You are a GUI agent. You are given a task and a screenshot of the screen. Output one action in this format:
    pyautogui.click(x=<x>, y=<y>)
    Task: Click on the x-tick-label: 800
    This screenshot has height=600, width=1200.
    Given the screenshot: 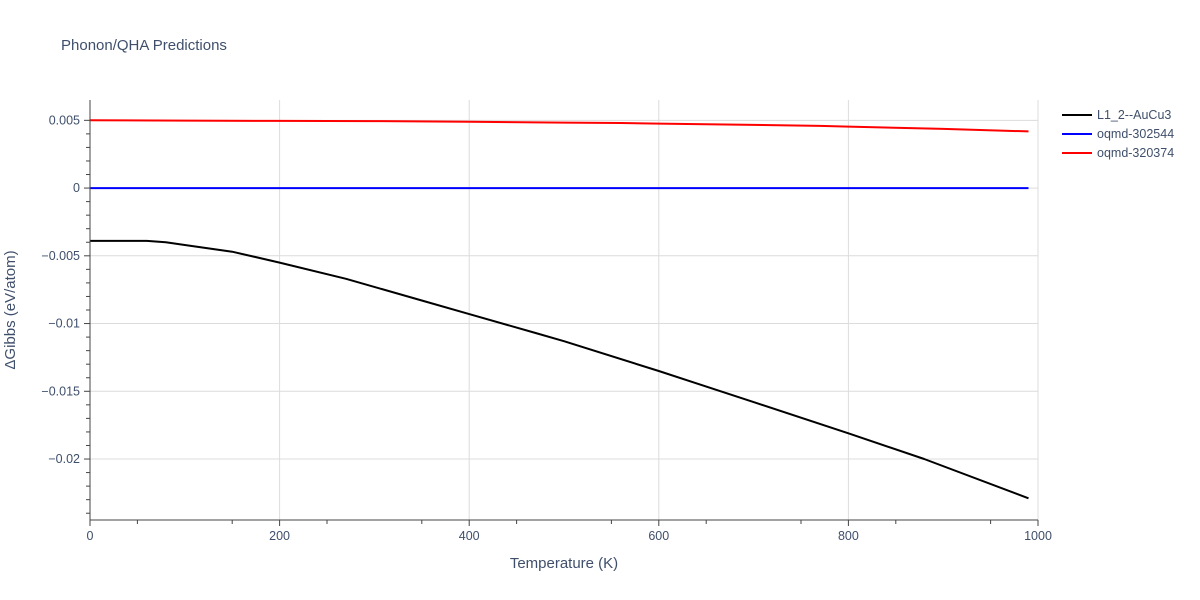 What is the action you would take?
    pyautogui.click(x=848, y=536)
    